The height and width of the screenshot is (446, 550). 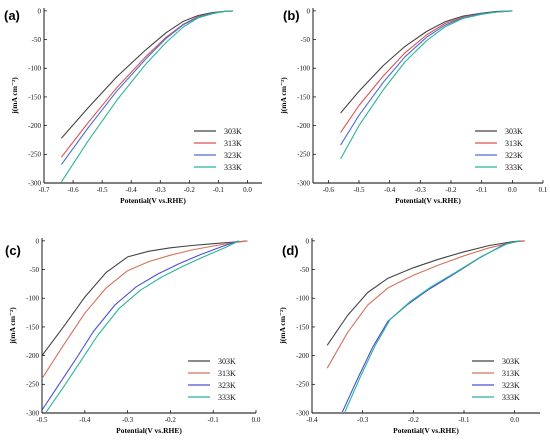 What do you see at coordinates (290, 250) in the screenshot?
I see `panel-letter: (d)` at bounding box center [290, 250].